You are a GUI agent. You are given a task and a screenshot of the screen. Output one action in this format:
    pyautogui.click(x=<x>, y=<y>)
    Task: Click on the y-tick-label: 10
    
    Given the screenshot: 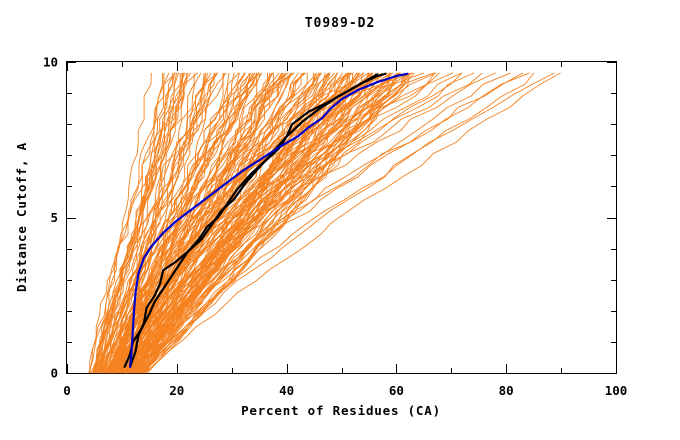 What is the action you would take?
    pyautogui.click(x=50, y=62)
    